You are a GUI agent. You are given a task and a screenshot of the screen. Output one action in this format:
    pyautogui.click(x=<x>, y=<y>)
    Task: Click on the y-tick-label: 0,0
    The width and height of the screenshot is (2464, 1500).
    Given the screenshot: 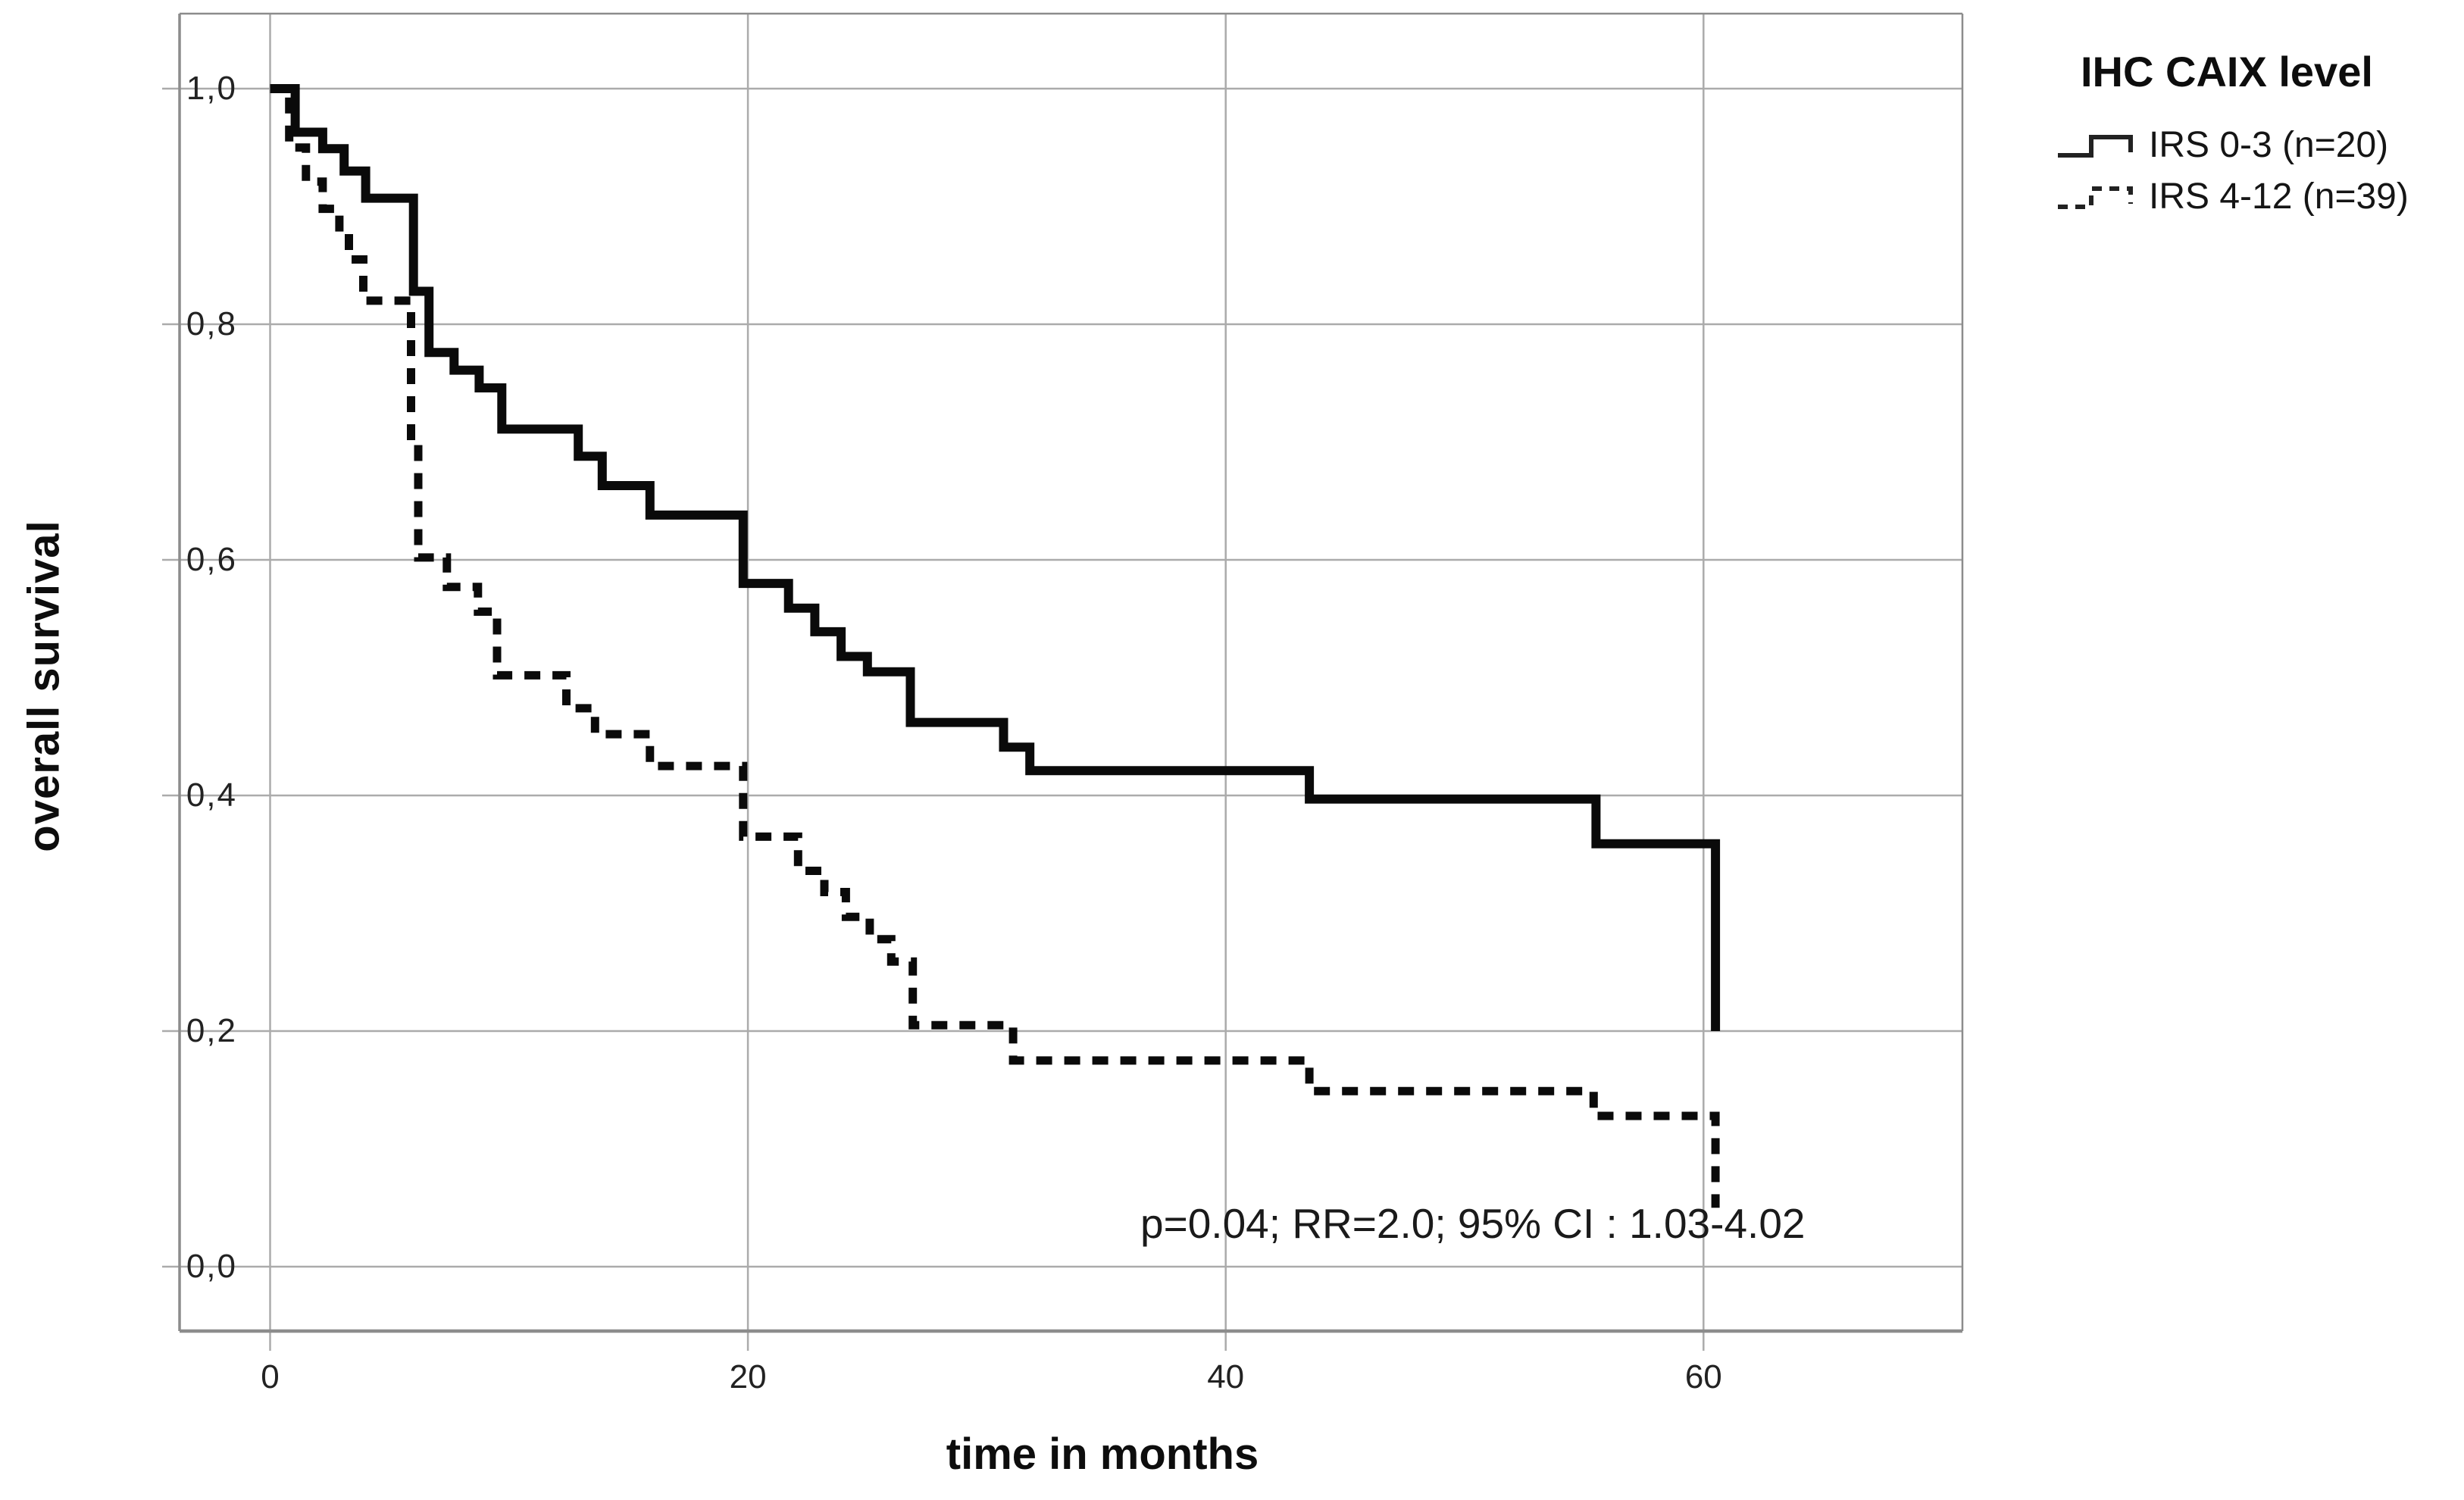 What is the action you would take?
    pyautogui.click(x=211, y=1266)
    